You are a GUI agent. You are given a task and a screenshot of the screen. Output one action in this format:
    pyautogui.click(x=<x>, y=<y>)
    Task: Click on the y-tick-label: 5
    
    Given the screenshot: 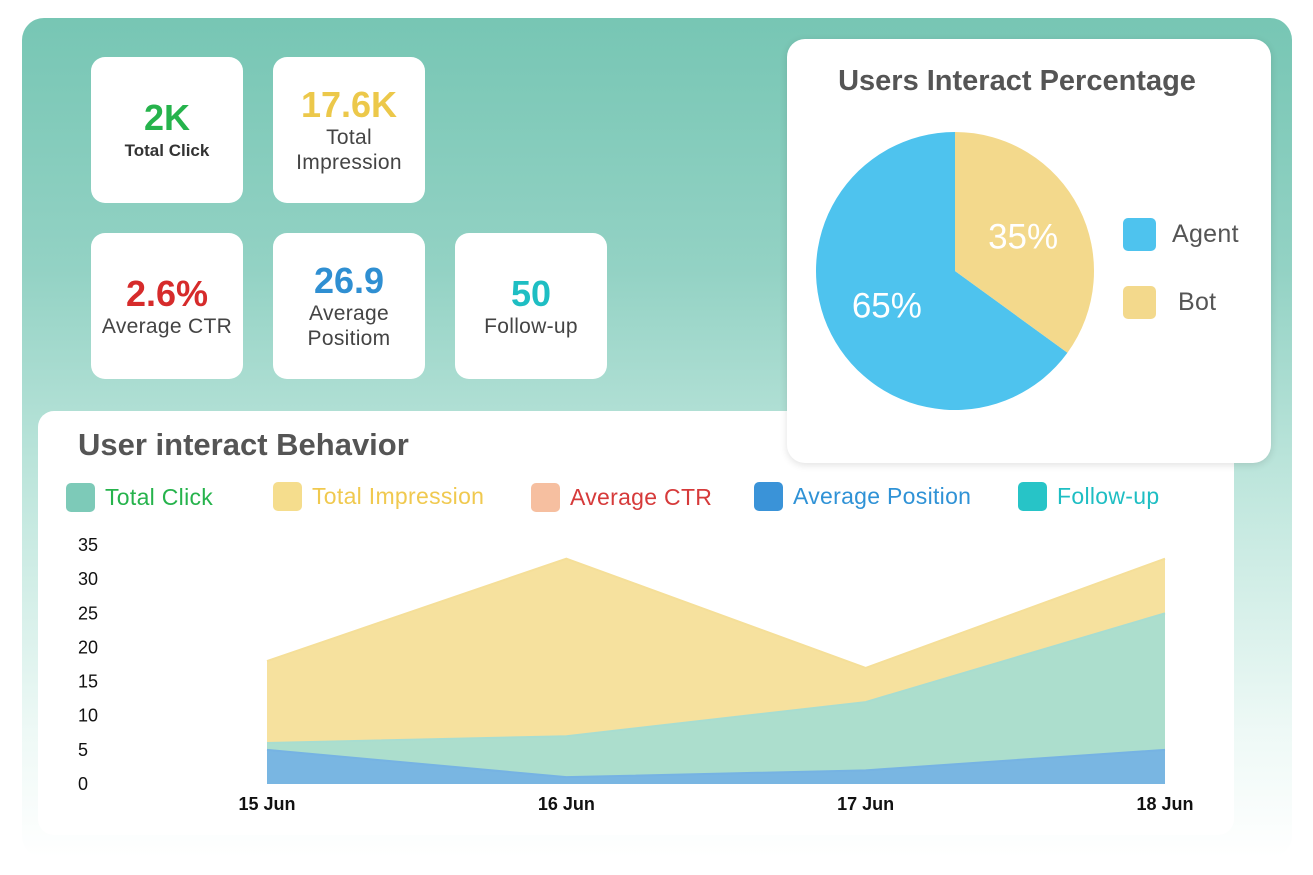 What is the action you would take?
    pyautogui.click(x=83, y=750)
    